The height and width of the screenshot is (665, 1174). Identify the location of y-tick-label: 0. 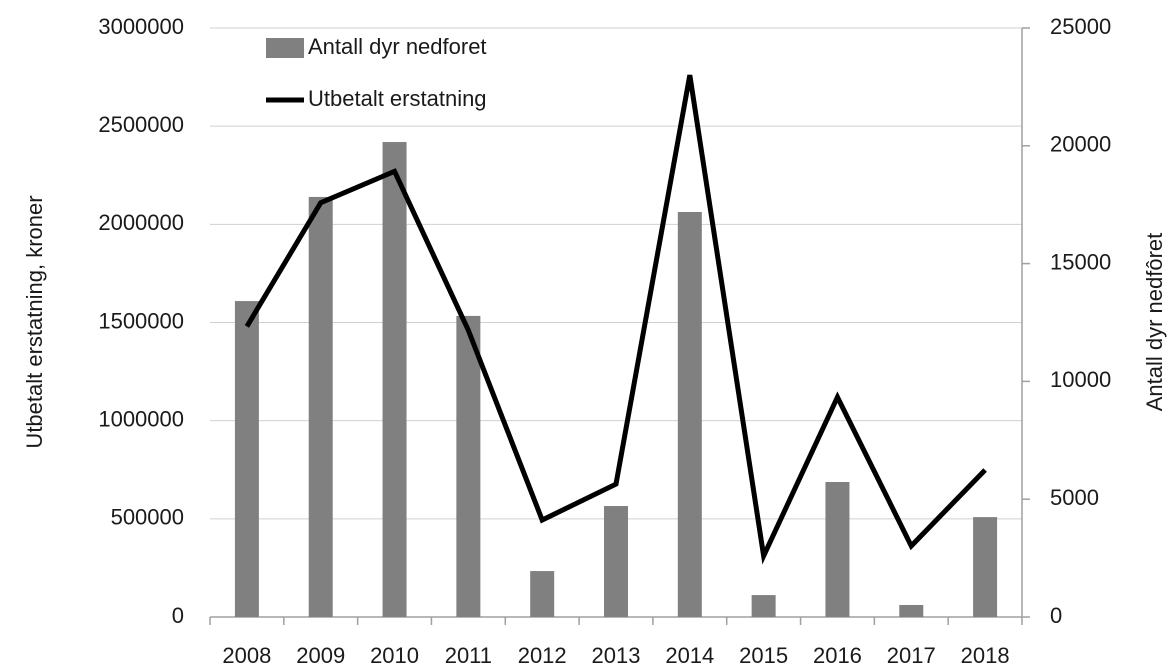
(178, 615).